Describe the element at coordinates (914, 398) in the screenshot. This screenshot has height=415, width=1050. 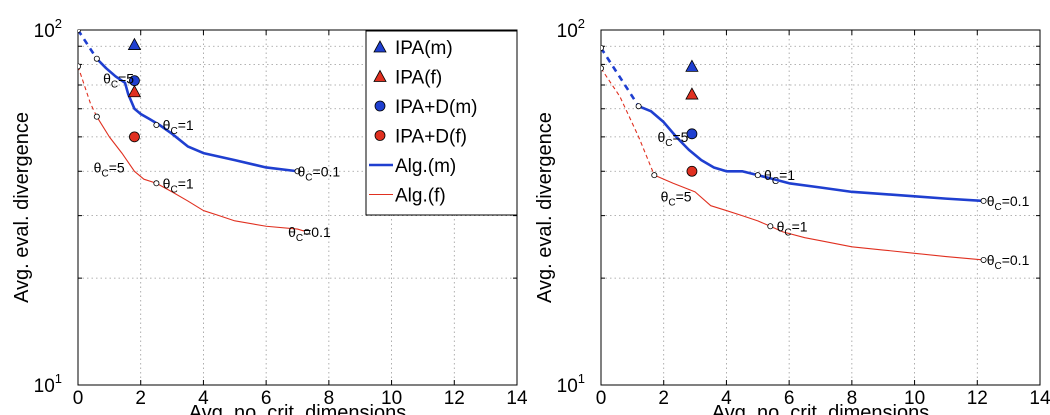
I see `x-tick-label: 10` at that location.